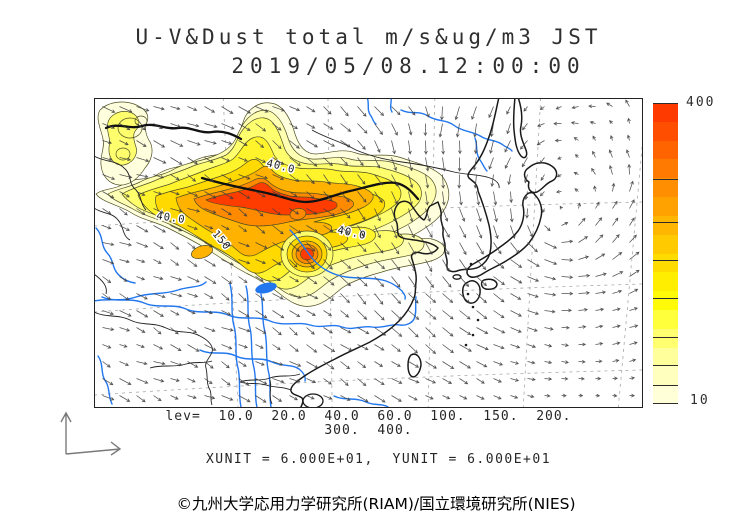 The width and height of the screenshot is (752, 532). What do you see at coordinates (408, 66) in the screenshot?
I see `plot-datetime: 2019/05/08.12:00:00` at bounding box center [408, 66].